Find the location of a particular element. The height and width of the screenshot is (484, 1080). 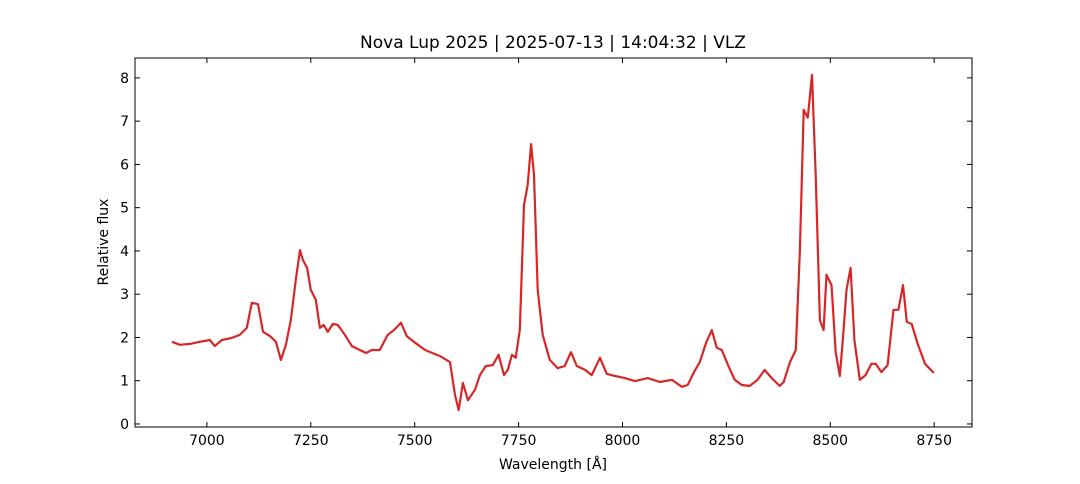

x-tick-label: 8250 is located at coordinates (727, 441).